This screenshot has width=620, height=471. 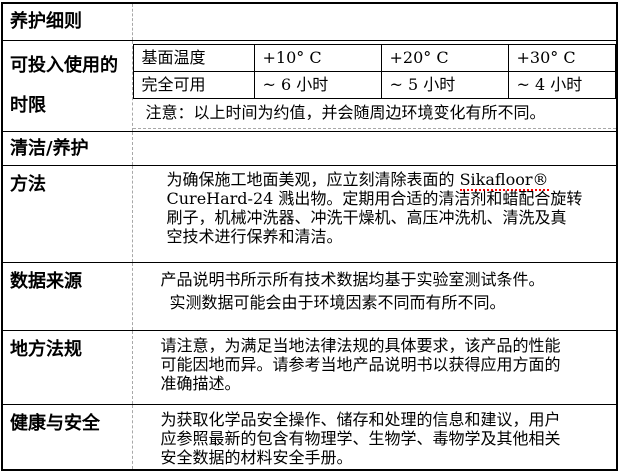 I want to click on section-label-cleaning: 清洁/养护, so click(x=67, y=148).